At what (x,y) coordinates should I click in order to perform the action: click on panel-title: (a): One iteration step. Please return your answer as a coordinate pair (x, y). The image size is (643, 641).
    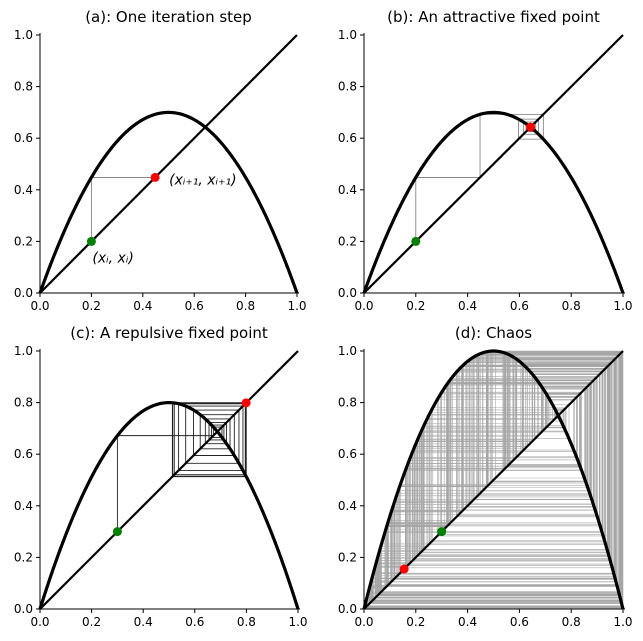
    Looking at the image, I should click on (168, 17).